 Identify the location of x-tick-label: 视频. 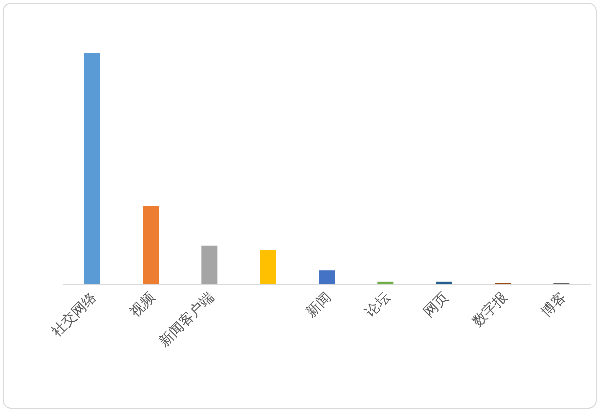
(143, 305).